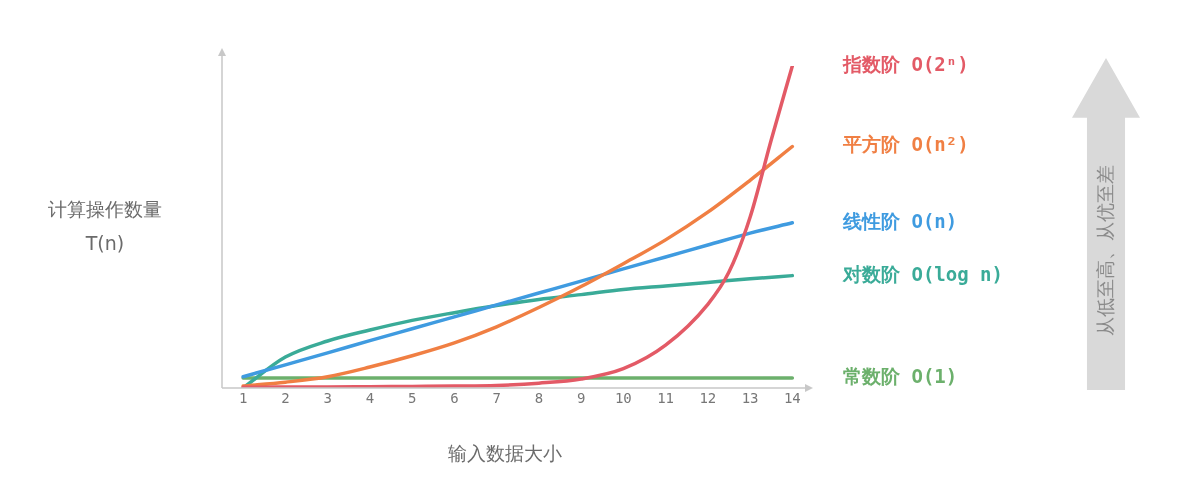 This screenshot has height=484, width=1198. What do you see at coordinates (922, 273) in the screenshot?
I see `text: 对数阶 O(log n)` at bounding box center [922, 273].